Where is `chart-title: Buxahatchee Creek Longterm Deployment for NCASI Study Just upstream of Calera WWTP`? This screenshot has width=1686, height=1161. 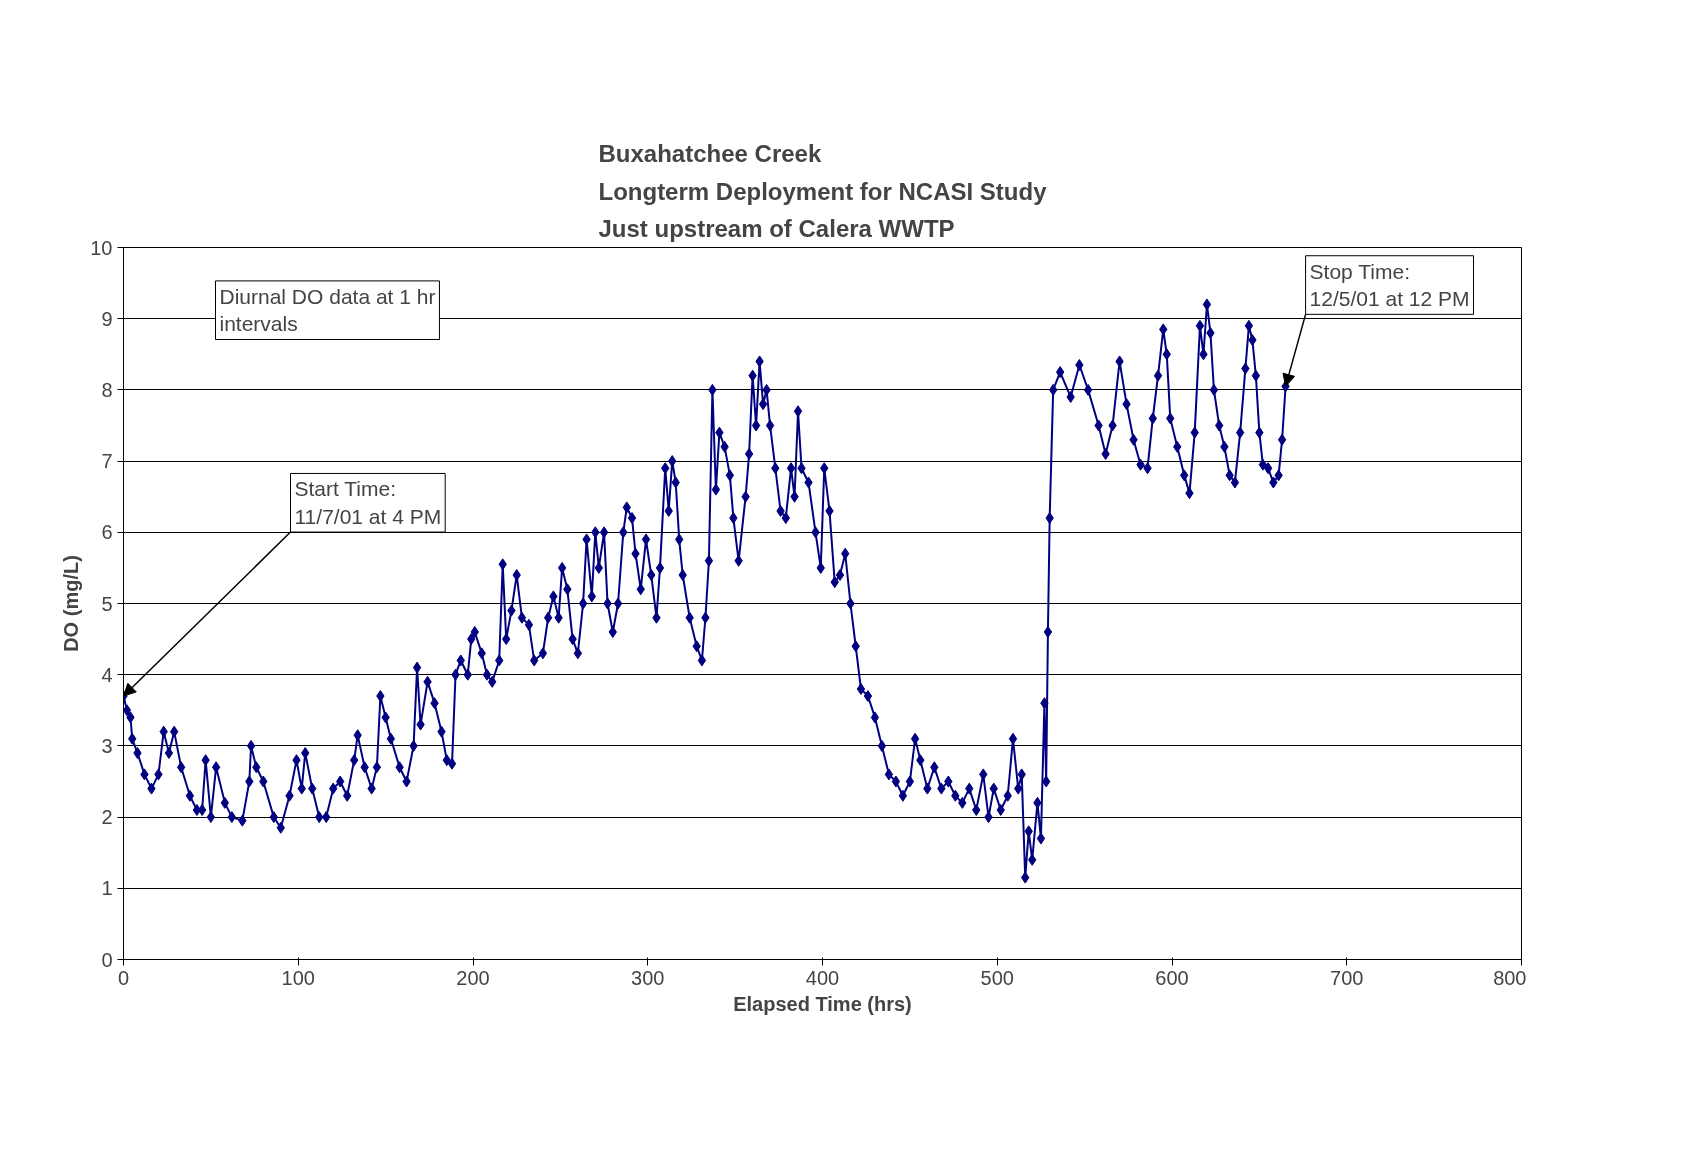 chart-title: Buxahatchee Creek Longterm Deployment for NCASI Study Just upstream of Calera WWTP is located at coordinates (823, 191).